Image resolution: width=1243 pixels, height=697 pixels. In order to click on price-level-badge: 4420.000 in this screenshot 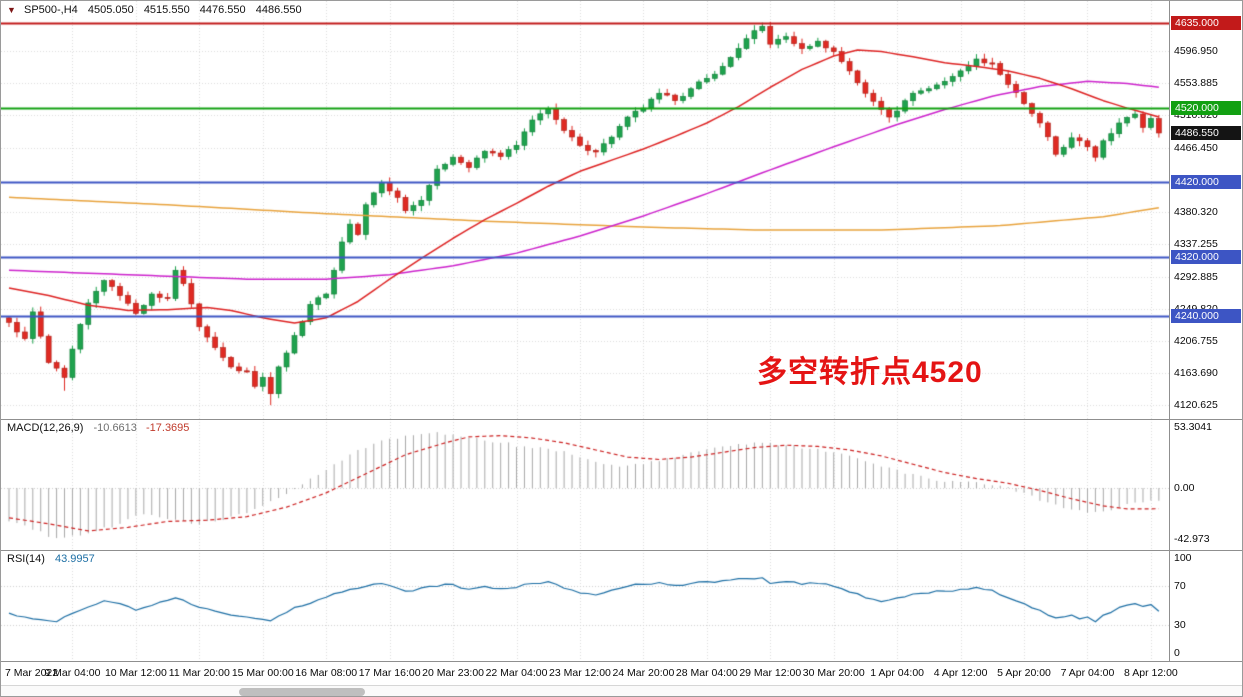, I will do `click(1206, 182)`.